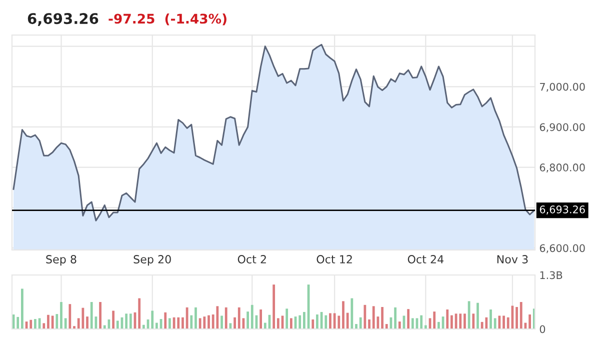 The width and height of the screenshot is (600, 361). Describe the element at coordinates (562, 87) in the screenshot. I see `y-tick-label: 7,000.00` at that location.